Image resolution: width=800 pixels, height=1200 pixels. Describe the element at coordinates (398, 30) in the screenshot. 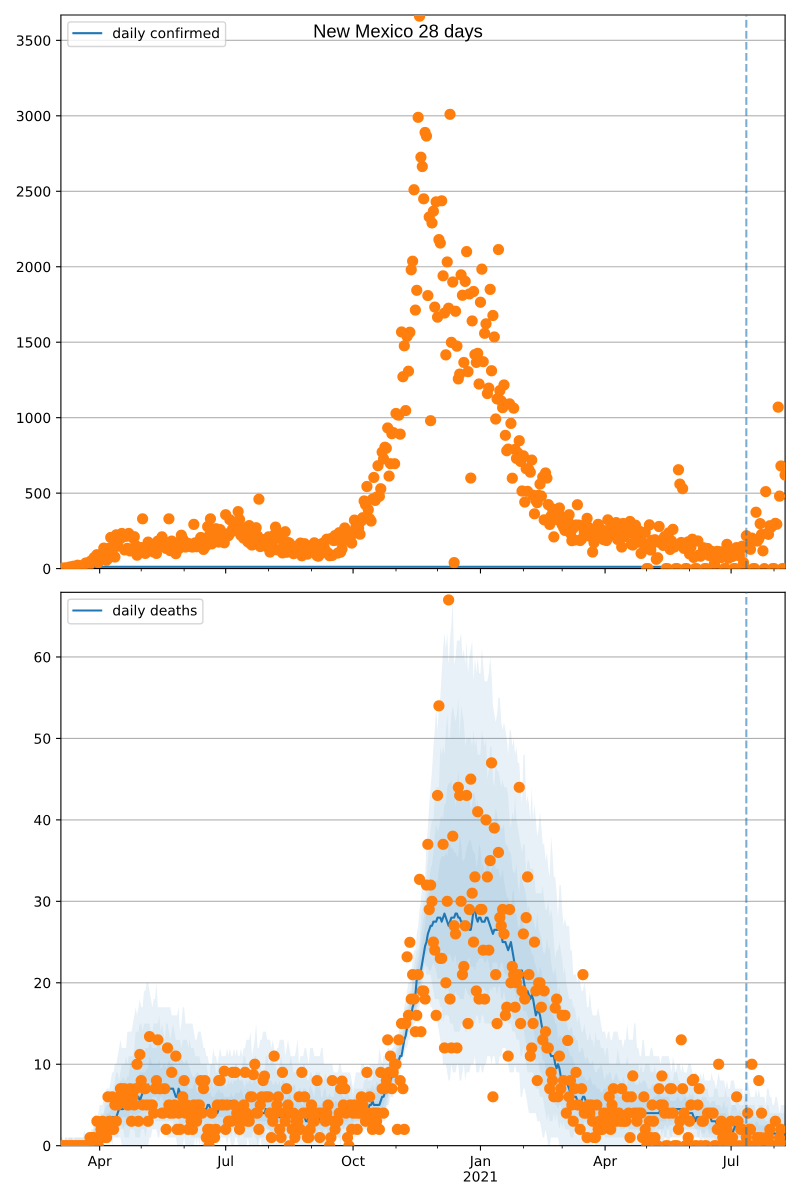

I see `svg-text: New Mexico 28 days` at that location.